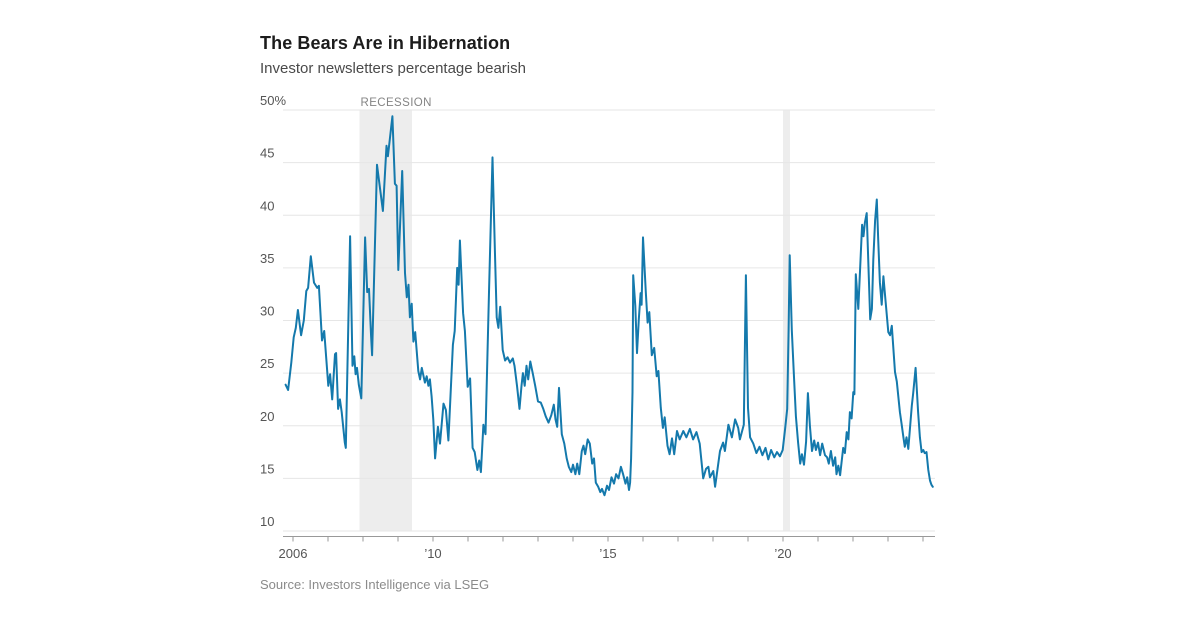 The width and height of the screenshot is (1200, 628). What do you see at coordinates (375, 584) in the screenshot?
I see `source-note: Source: Investors Intelligence via LSEG` at bounding box center [375, 584].